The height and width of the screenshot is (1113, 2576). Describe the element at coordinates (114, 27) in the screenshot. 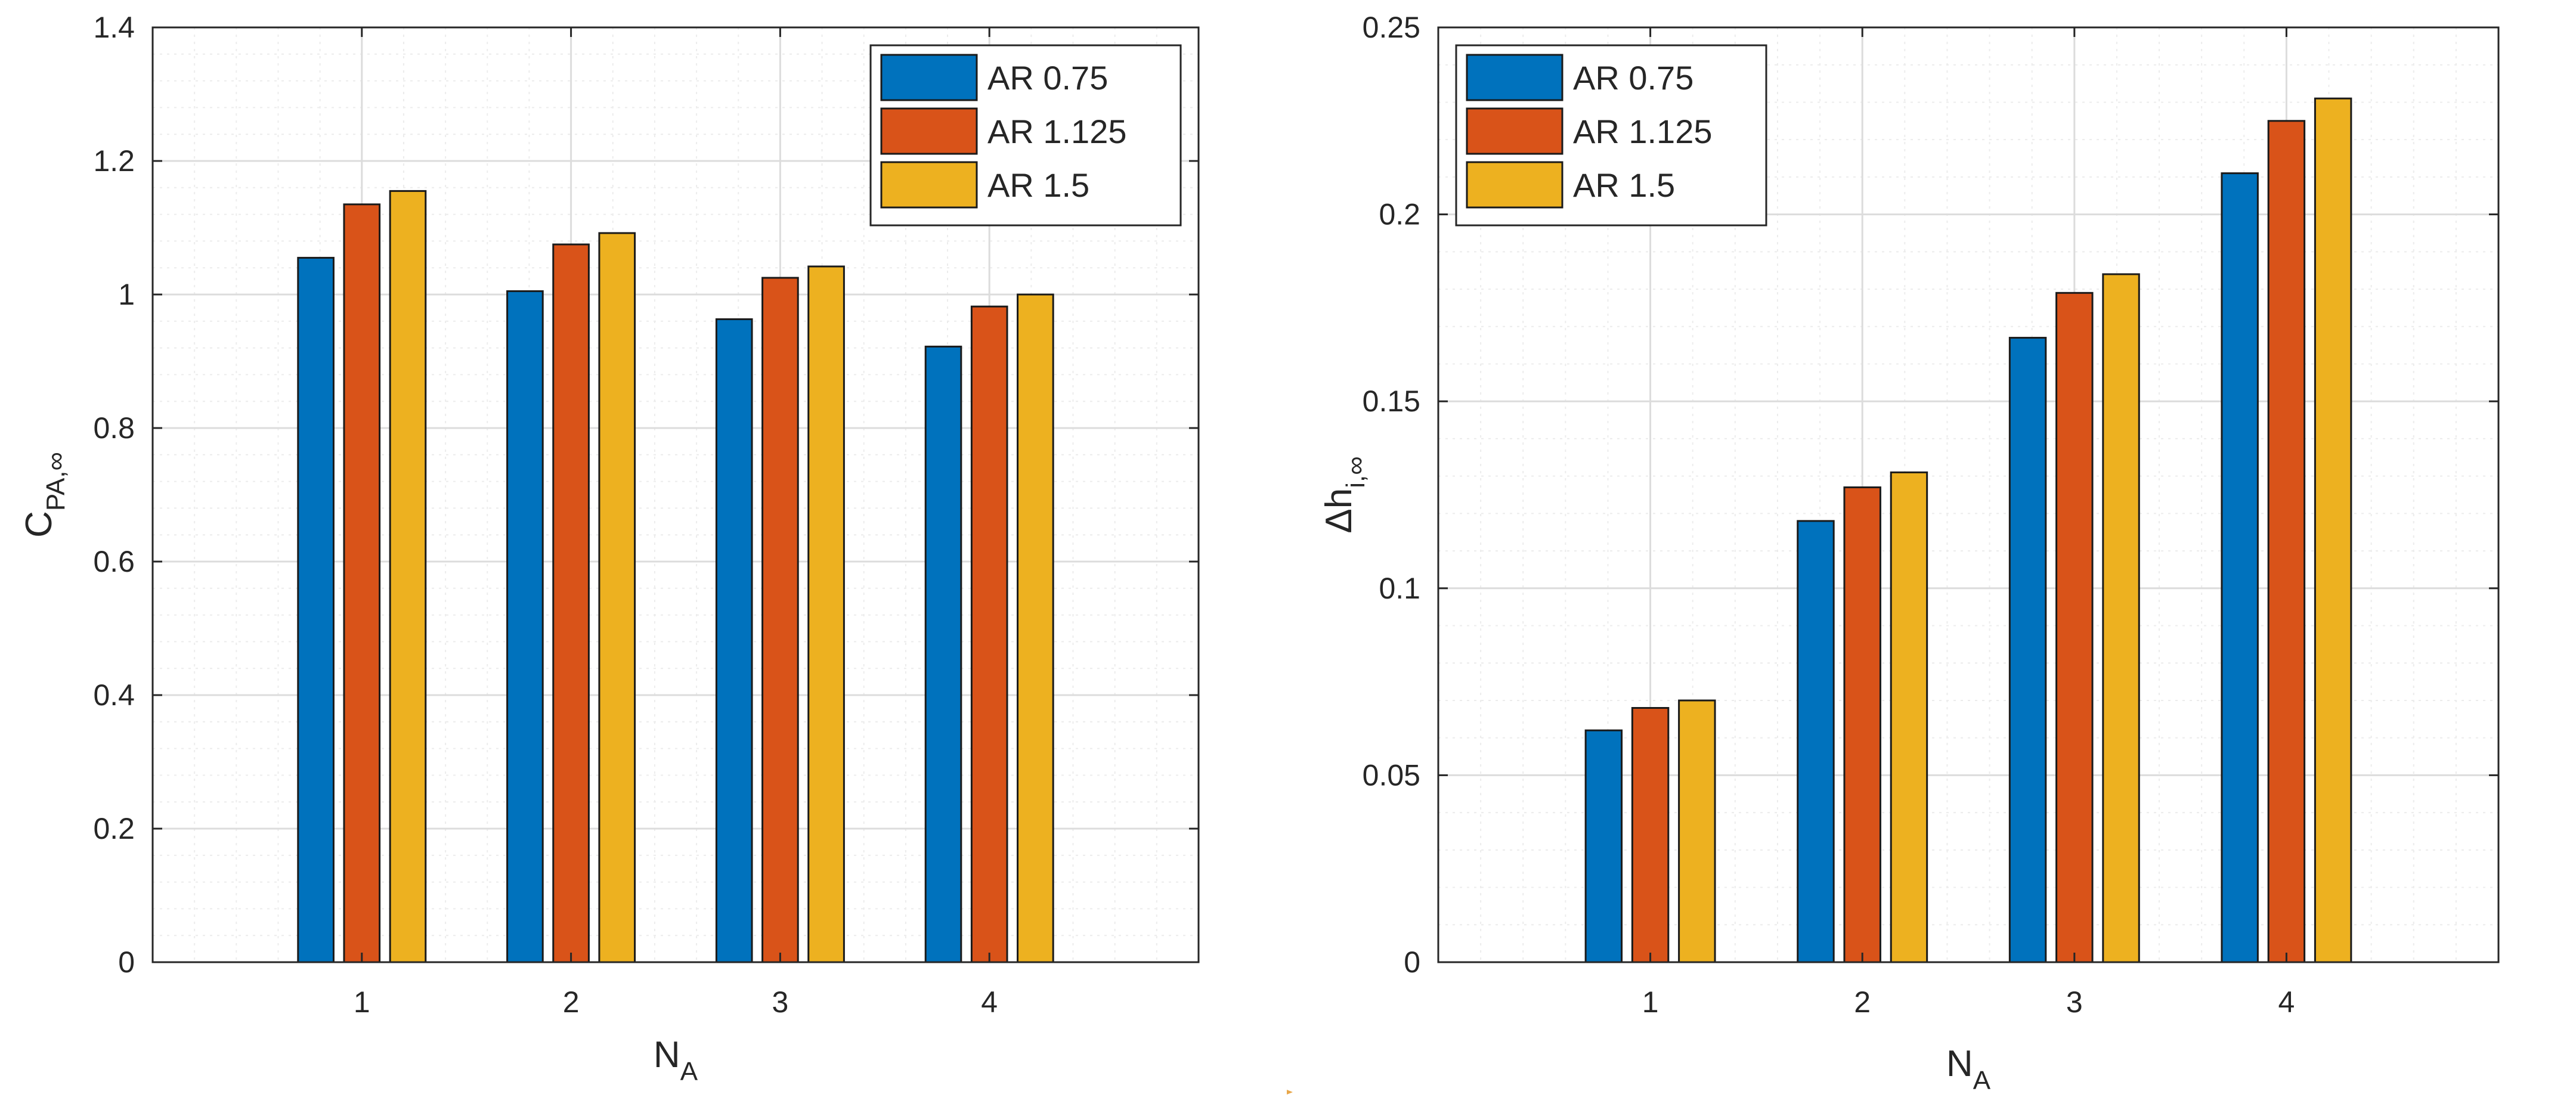

I see `y-tick-label: 1.4` at that location.